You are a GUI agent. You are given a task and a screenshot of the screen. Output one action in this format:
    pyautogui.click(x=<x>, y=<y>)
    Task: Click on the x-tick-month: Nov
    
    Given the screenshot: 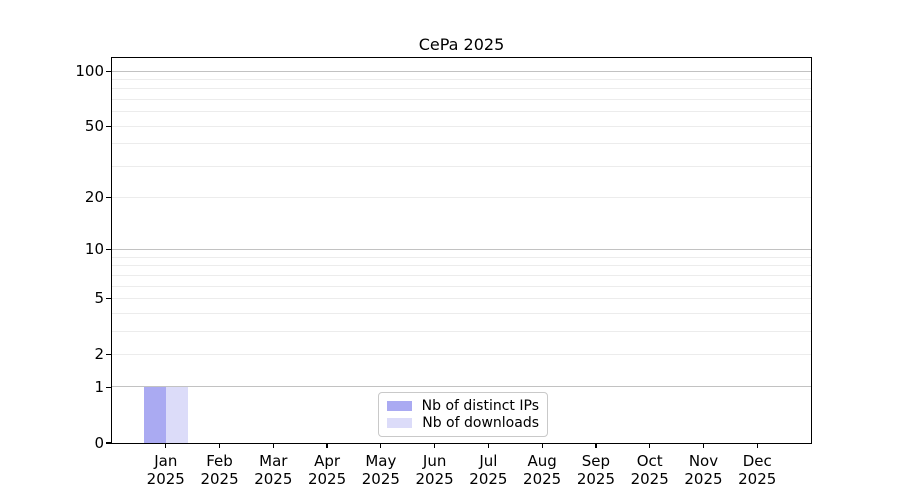 What is the action you would take?
    pyautogui.click(x=703, y=461)
    